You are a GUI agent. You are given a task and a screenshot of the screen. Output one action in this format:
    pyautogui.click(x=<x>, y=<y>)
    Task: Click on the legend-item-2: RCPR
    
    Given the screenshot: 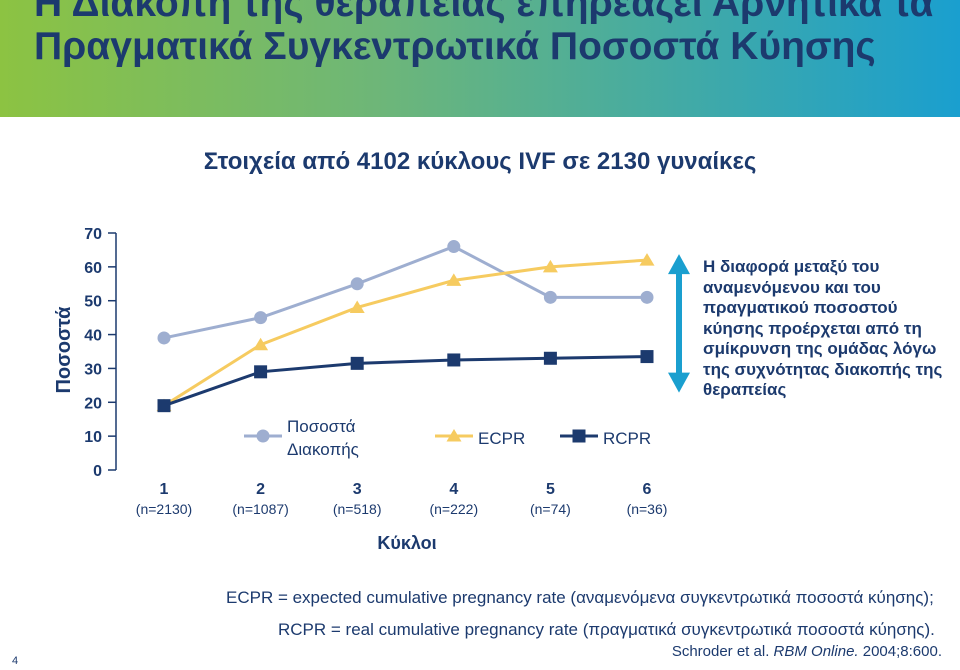 What is the action you would take?
    pyautogui.click(x=605, y=438)
    